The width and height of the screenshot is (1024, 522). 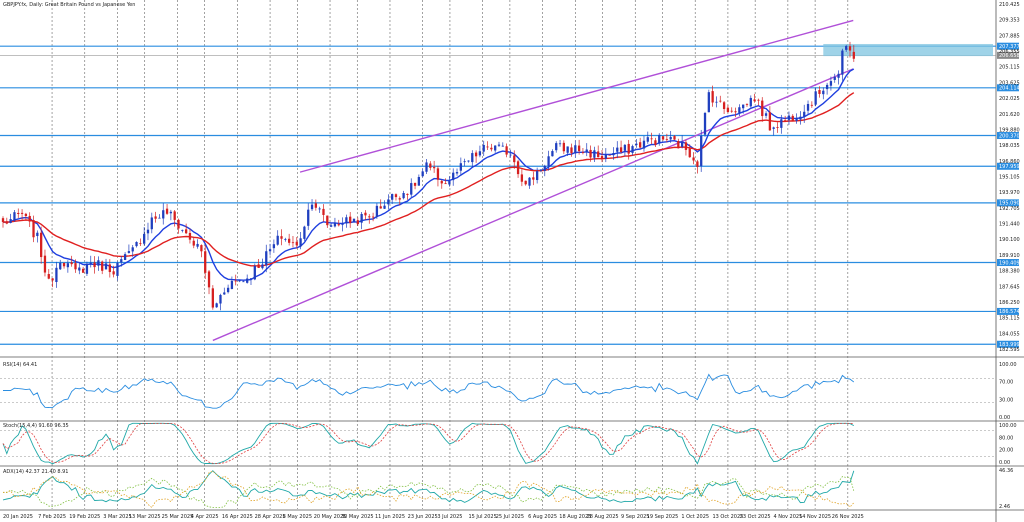 What do you see at coordinates (1009, 272) in the screenshot?
I see `price-axis-tick-label: 188.380` at bounding box center [1009, 272].